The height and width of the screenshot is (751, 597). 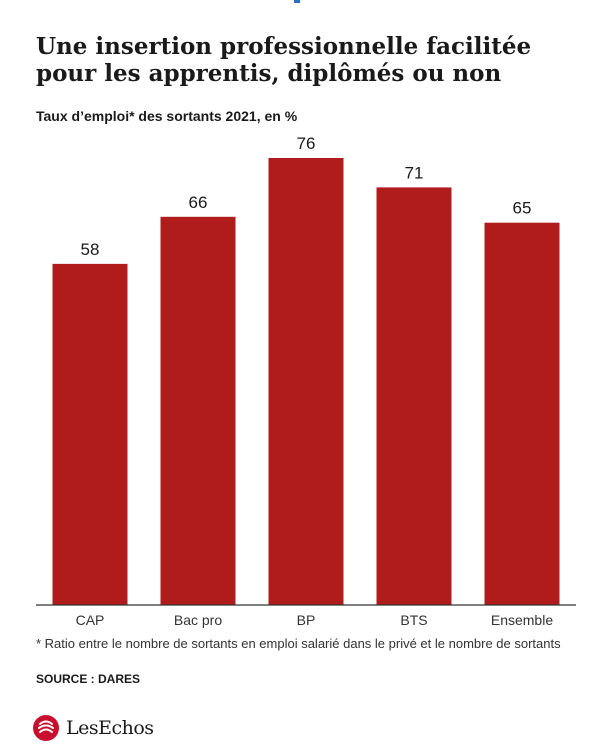 I want to click on bar-cap, so click(x=90, y=434).